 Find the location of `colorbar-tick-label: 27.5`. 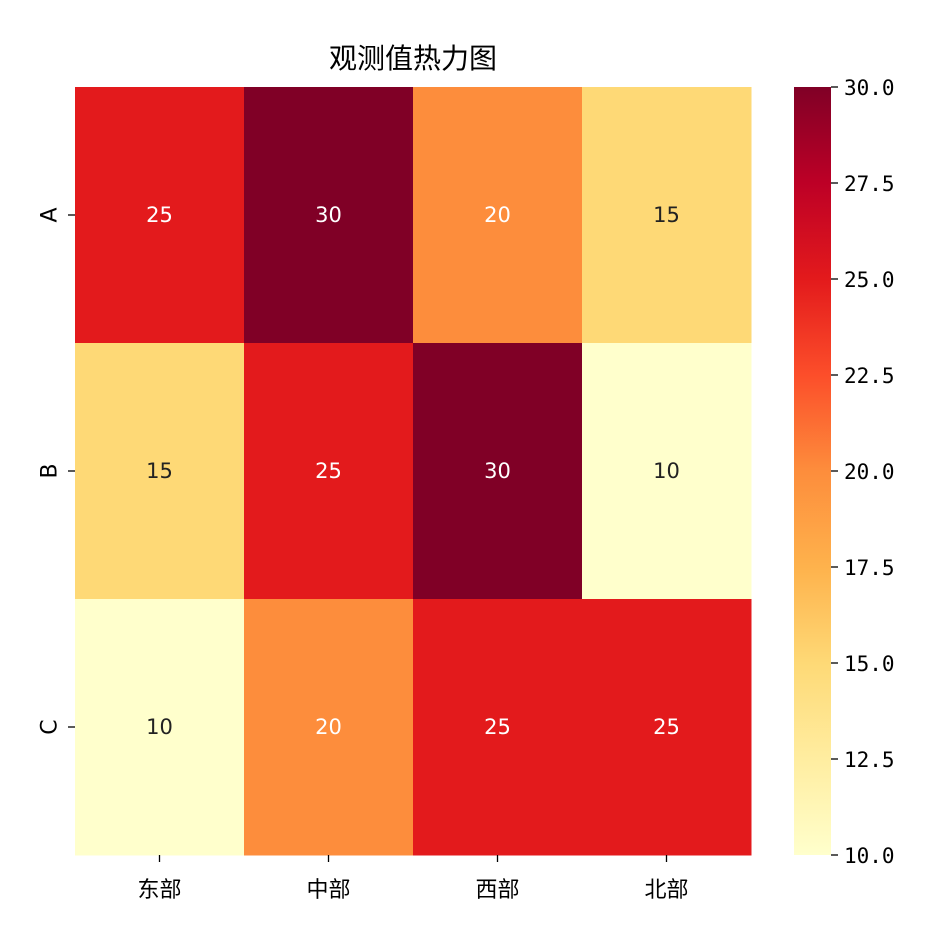

colorbar-tick-label: 27.5 is located at coordinates (869, 184).